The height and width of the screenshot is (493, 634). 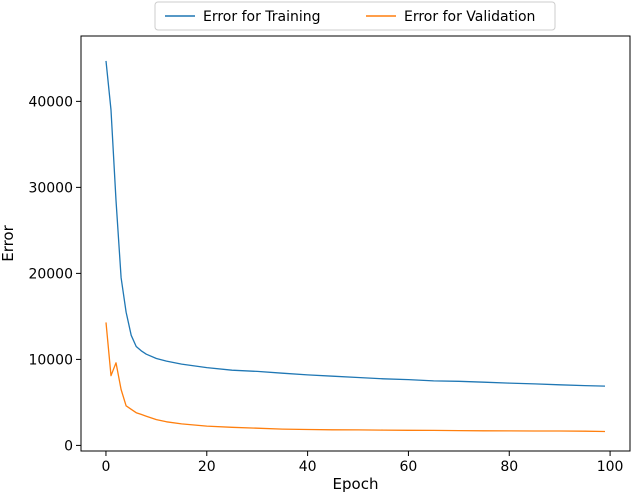 I want to click on x-axis-label: Epoch, so click(x=356, y=484).